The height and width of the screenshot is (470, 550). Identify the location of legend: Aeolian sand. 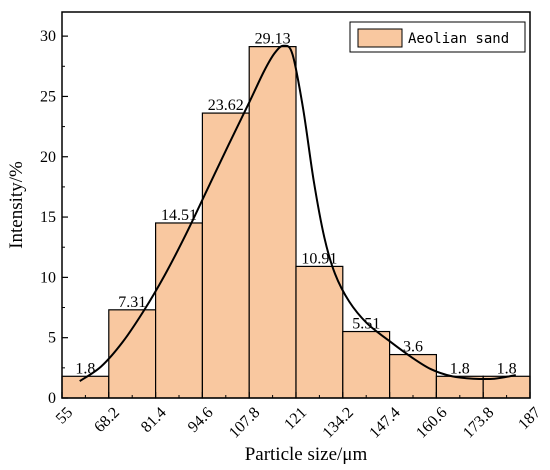
(437, 37).